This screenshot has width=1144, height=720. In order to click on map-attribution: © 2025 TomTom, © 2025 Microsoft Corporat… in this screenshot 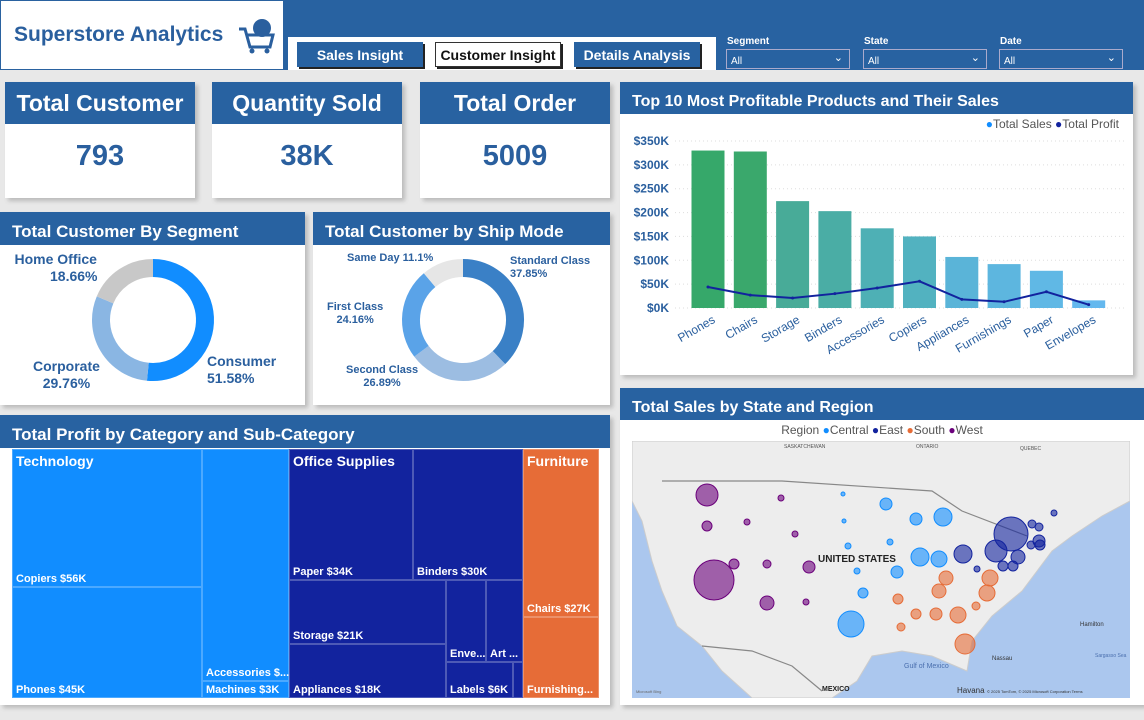, I will do `click(1035, 691)`.